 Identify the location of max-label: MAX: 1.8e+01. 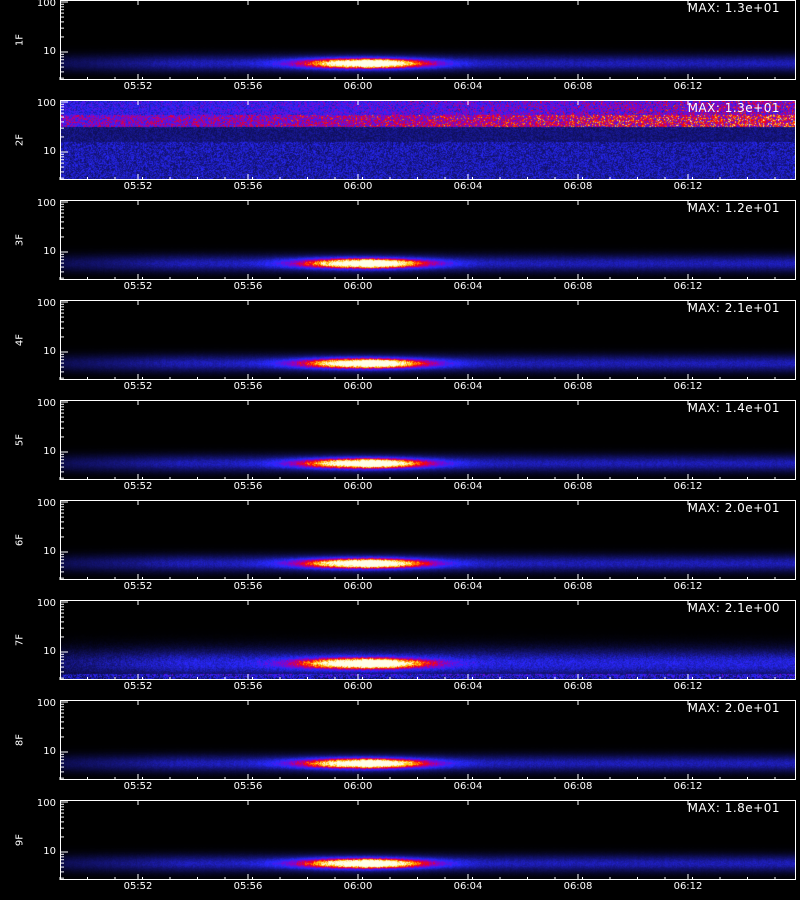
(733, 808).